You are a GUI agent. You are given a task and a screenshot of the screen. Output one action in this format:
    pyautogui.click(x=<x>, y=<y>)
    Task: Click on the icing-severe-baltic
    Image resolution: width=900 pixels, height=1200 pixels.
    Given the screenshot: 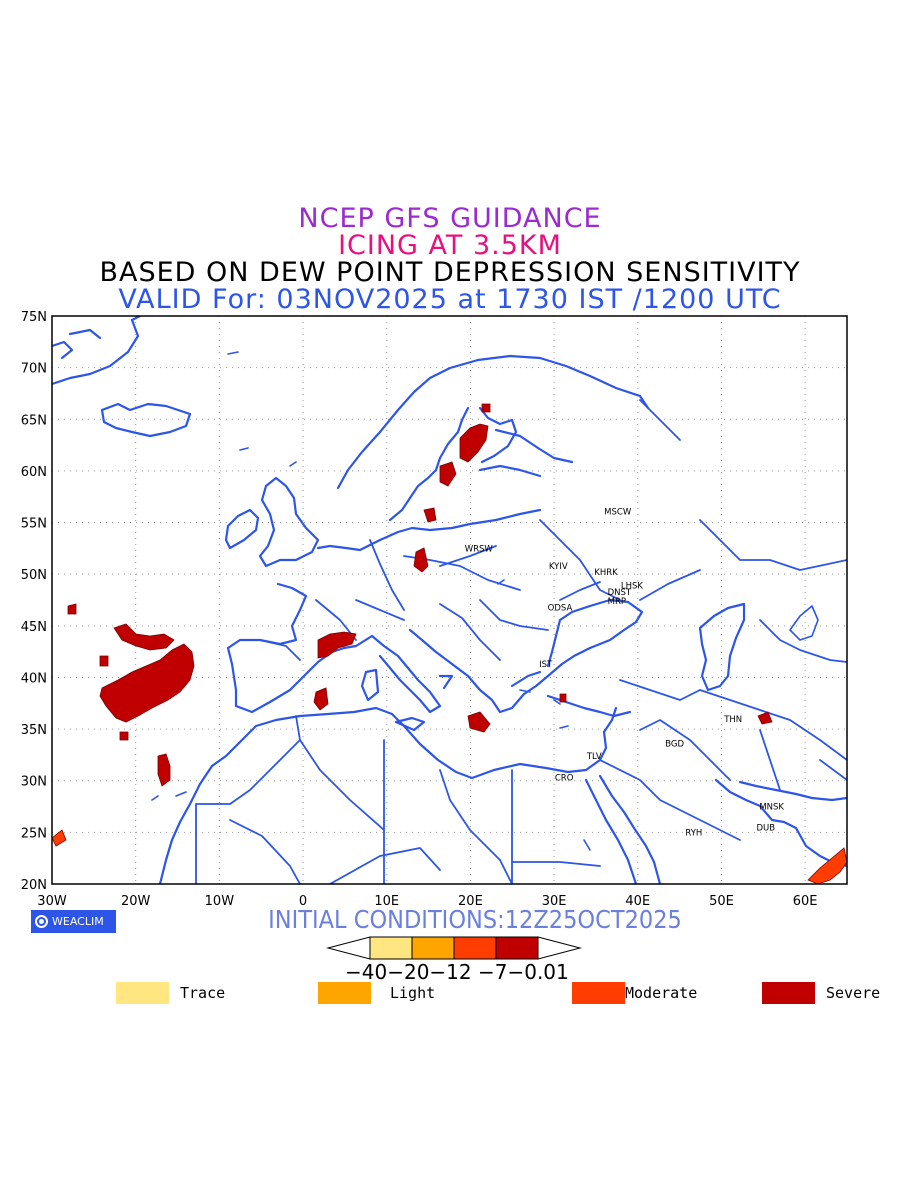 What is the action you would take?
    pyautogui.click(x=430, y=515)
    